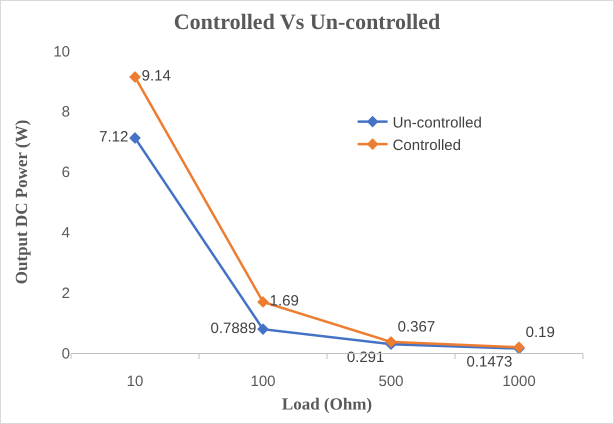 This screenshot has height=424, width=614. I want to click on data-label: 0.1473, so click(489, 361).